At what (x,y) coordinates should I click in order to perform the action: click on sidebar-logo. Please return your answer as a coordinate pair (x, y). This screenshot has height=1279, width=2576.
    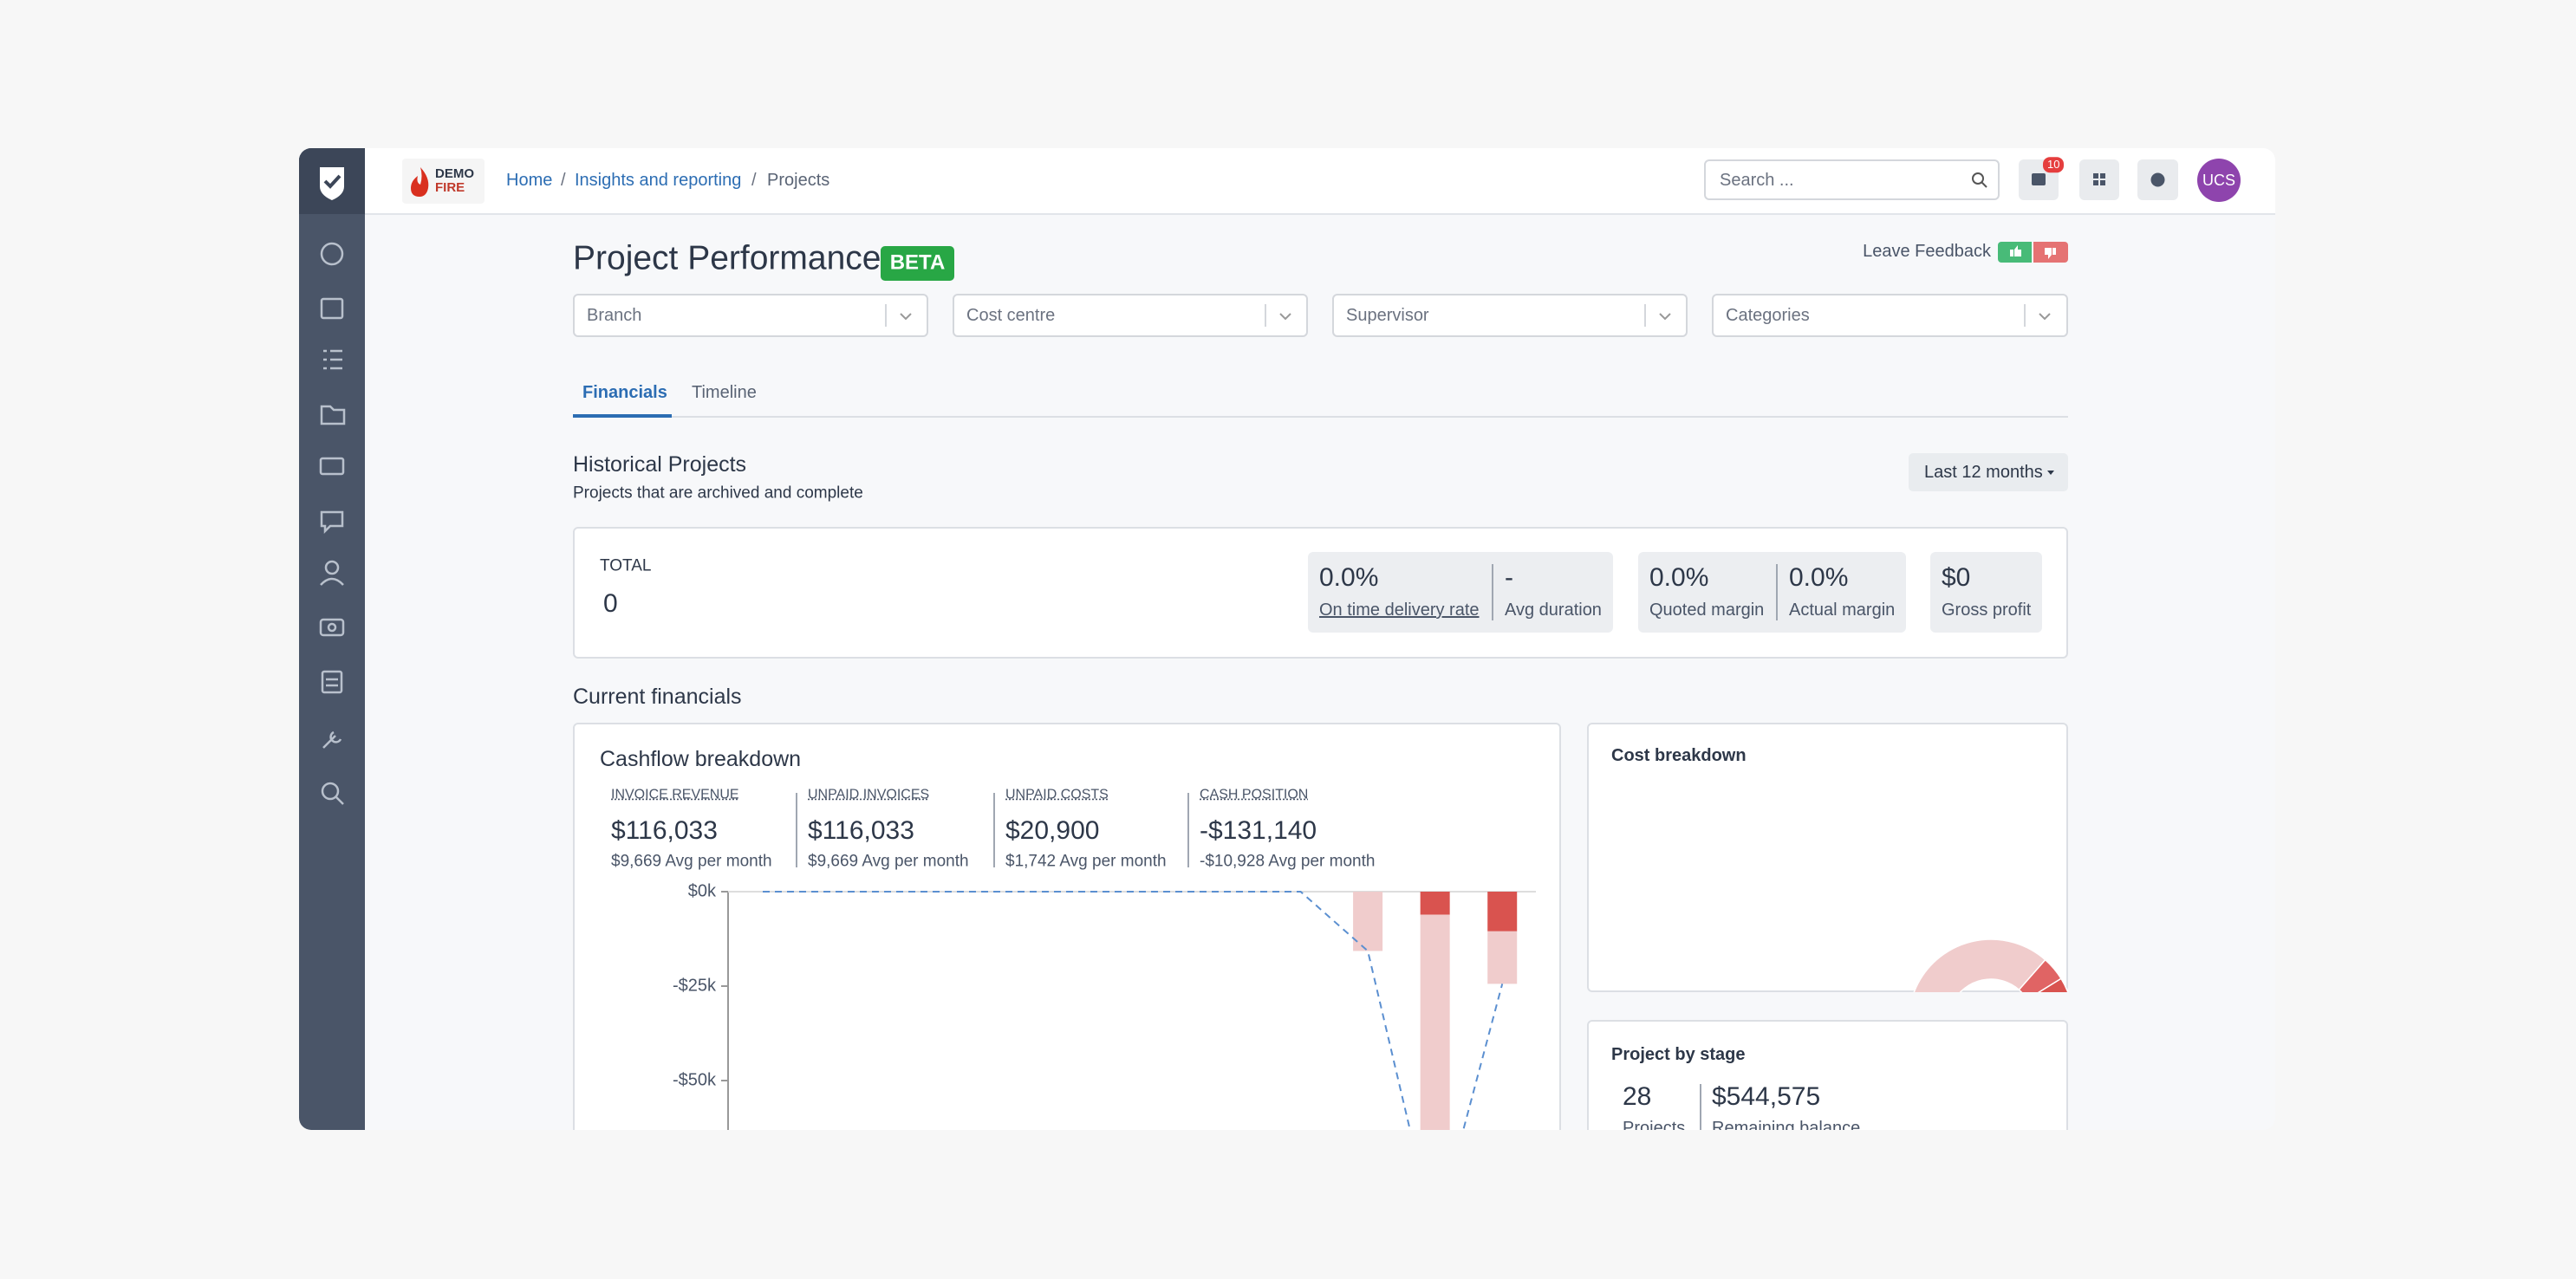
    Looking at the image, I should click on (332, 181).